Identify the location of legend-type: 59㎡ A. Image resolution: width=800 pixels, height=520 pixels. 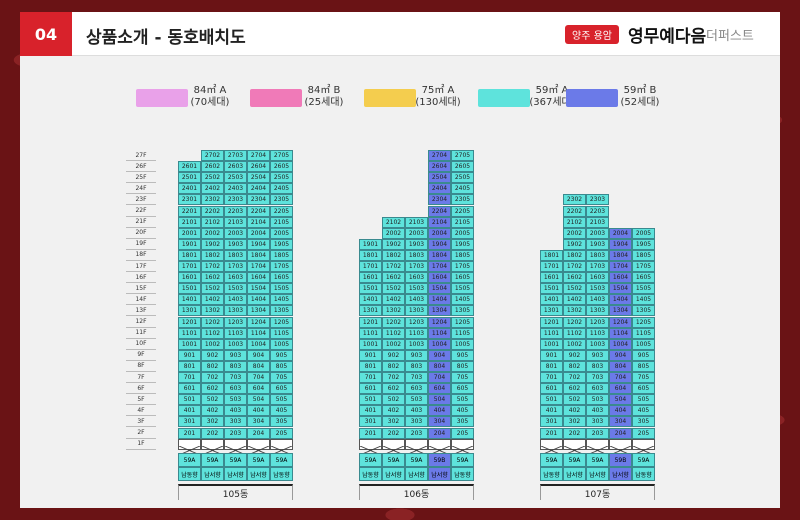
(552, 90).